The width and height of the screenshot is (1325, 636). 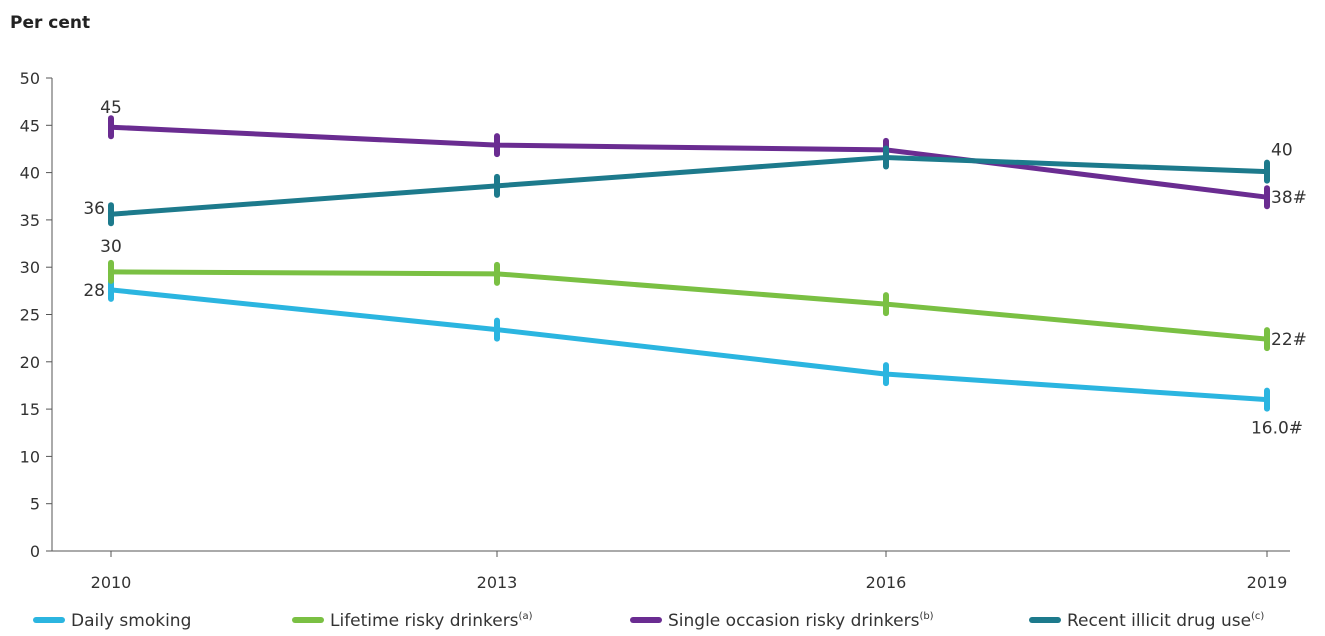 I want to click on legend-item: Single occasion risky drinkers(b), so click(x=782, y=621).